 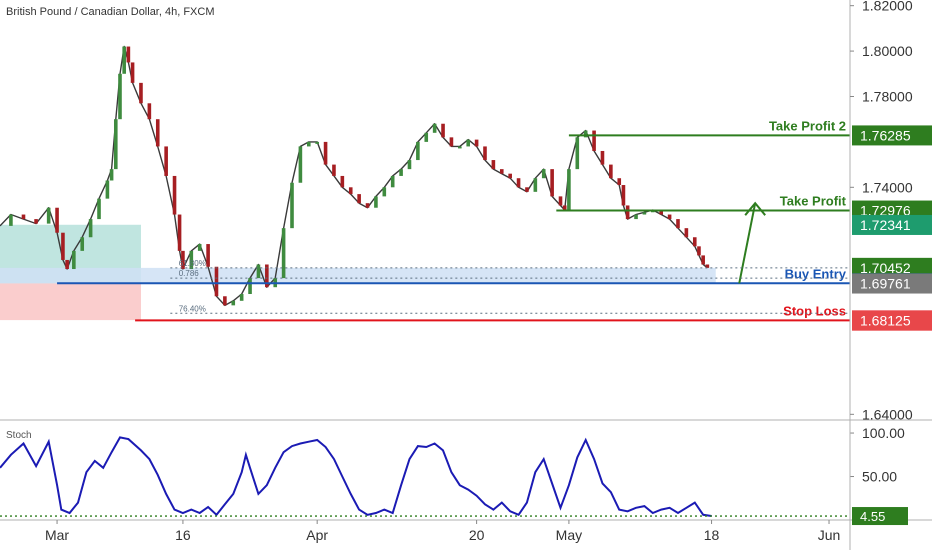 I want to click on level-label: Take Profit 2, so click(x=807, y=125).